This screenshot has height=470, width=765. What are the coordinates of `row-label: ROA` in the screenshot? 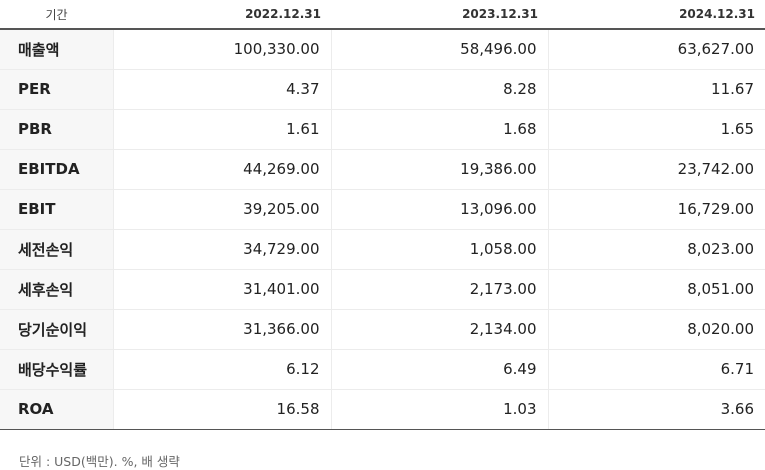 It's located at (57, 409).